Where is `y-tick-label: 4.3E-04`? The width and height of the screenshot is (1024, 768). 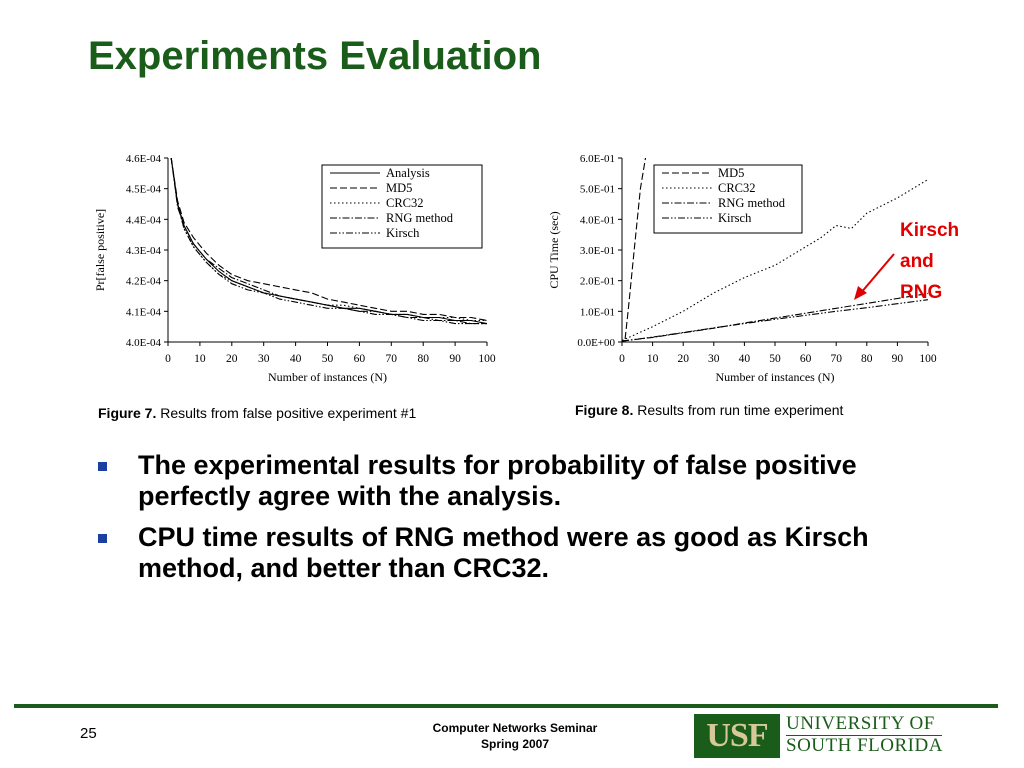
y-tick-label: 4.3E-04 is located at coordinates (144, 251).